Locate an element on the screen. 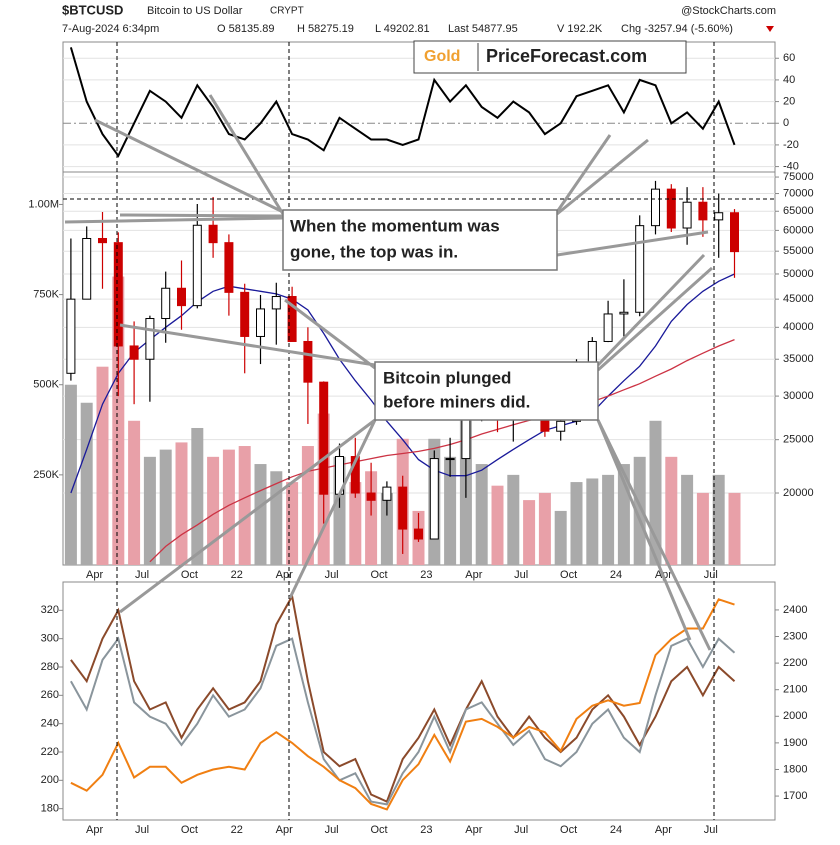  tick-label: 40000 is located at coordinates (798, 327).